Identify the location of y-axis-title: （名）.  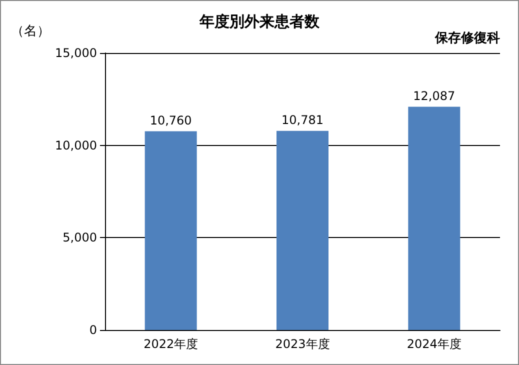
(30, 31).